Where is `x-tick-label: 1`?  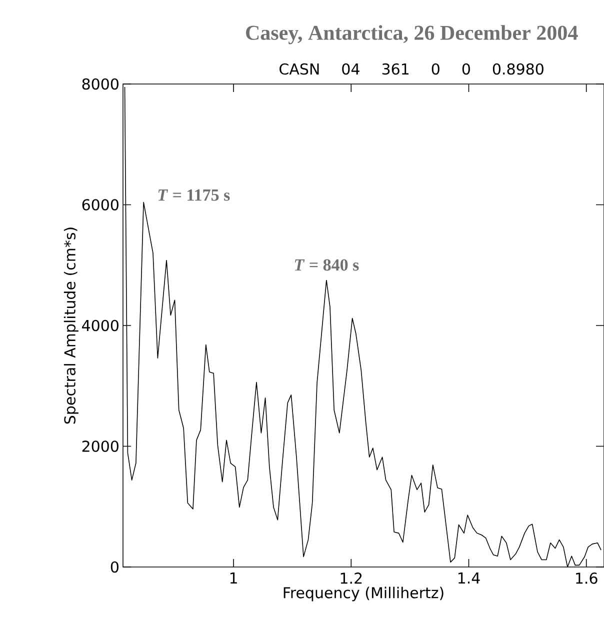 x-tick-label: 1 is located at coordinates (233, 578).